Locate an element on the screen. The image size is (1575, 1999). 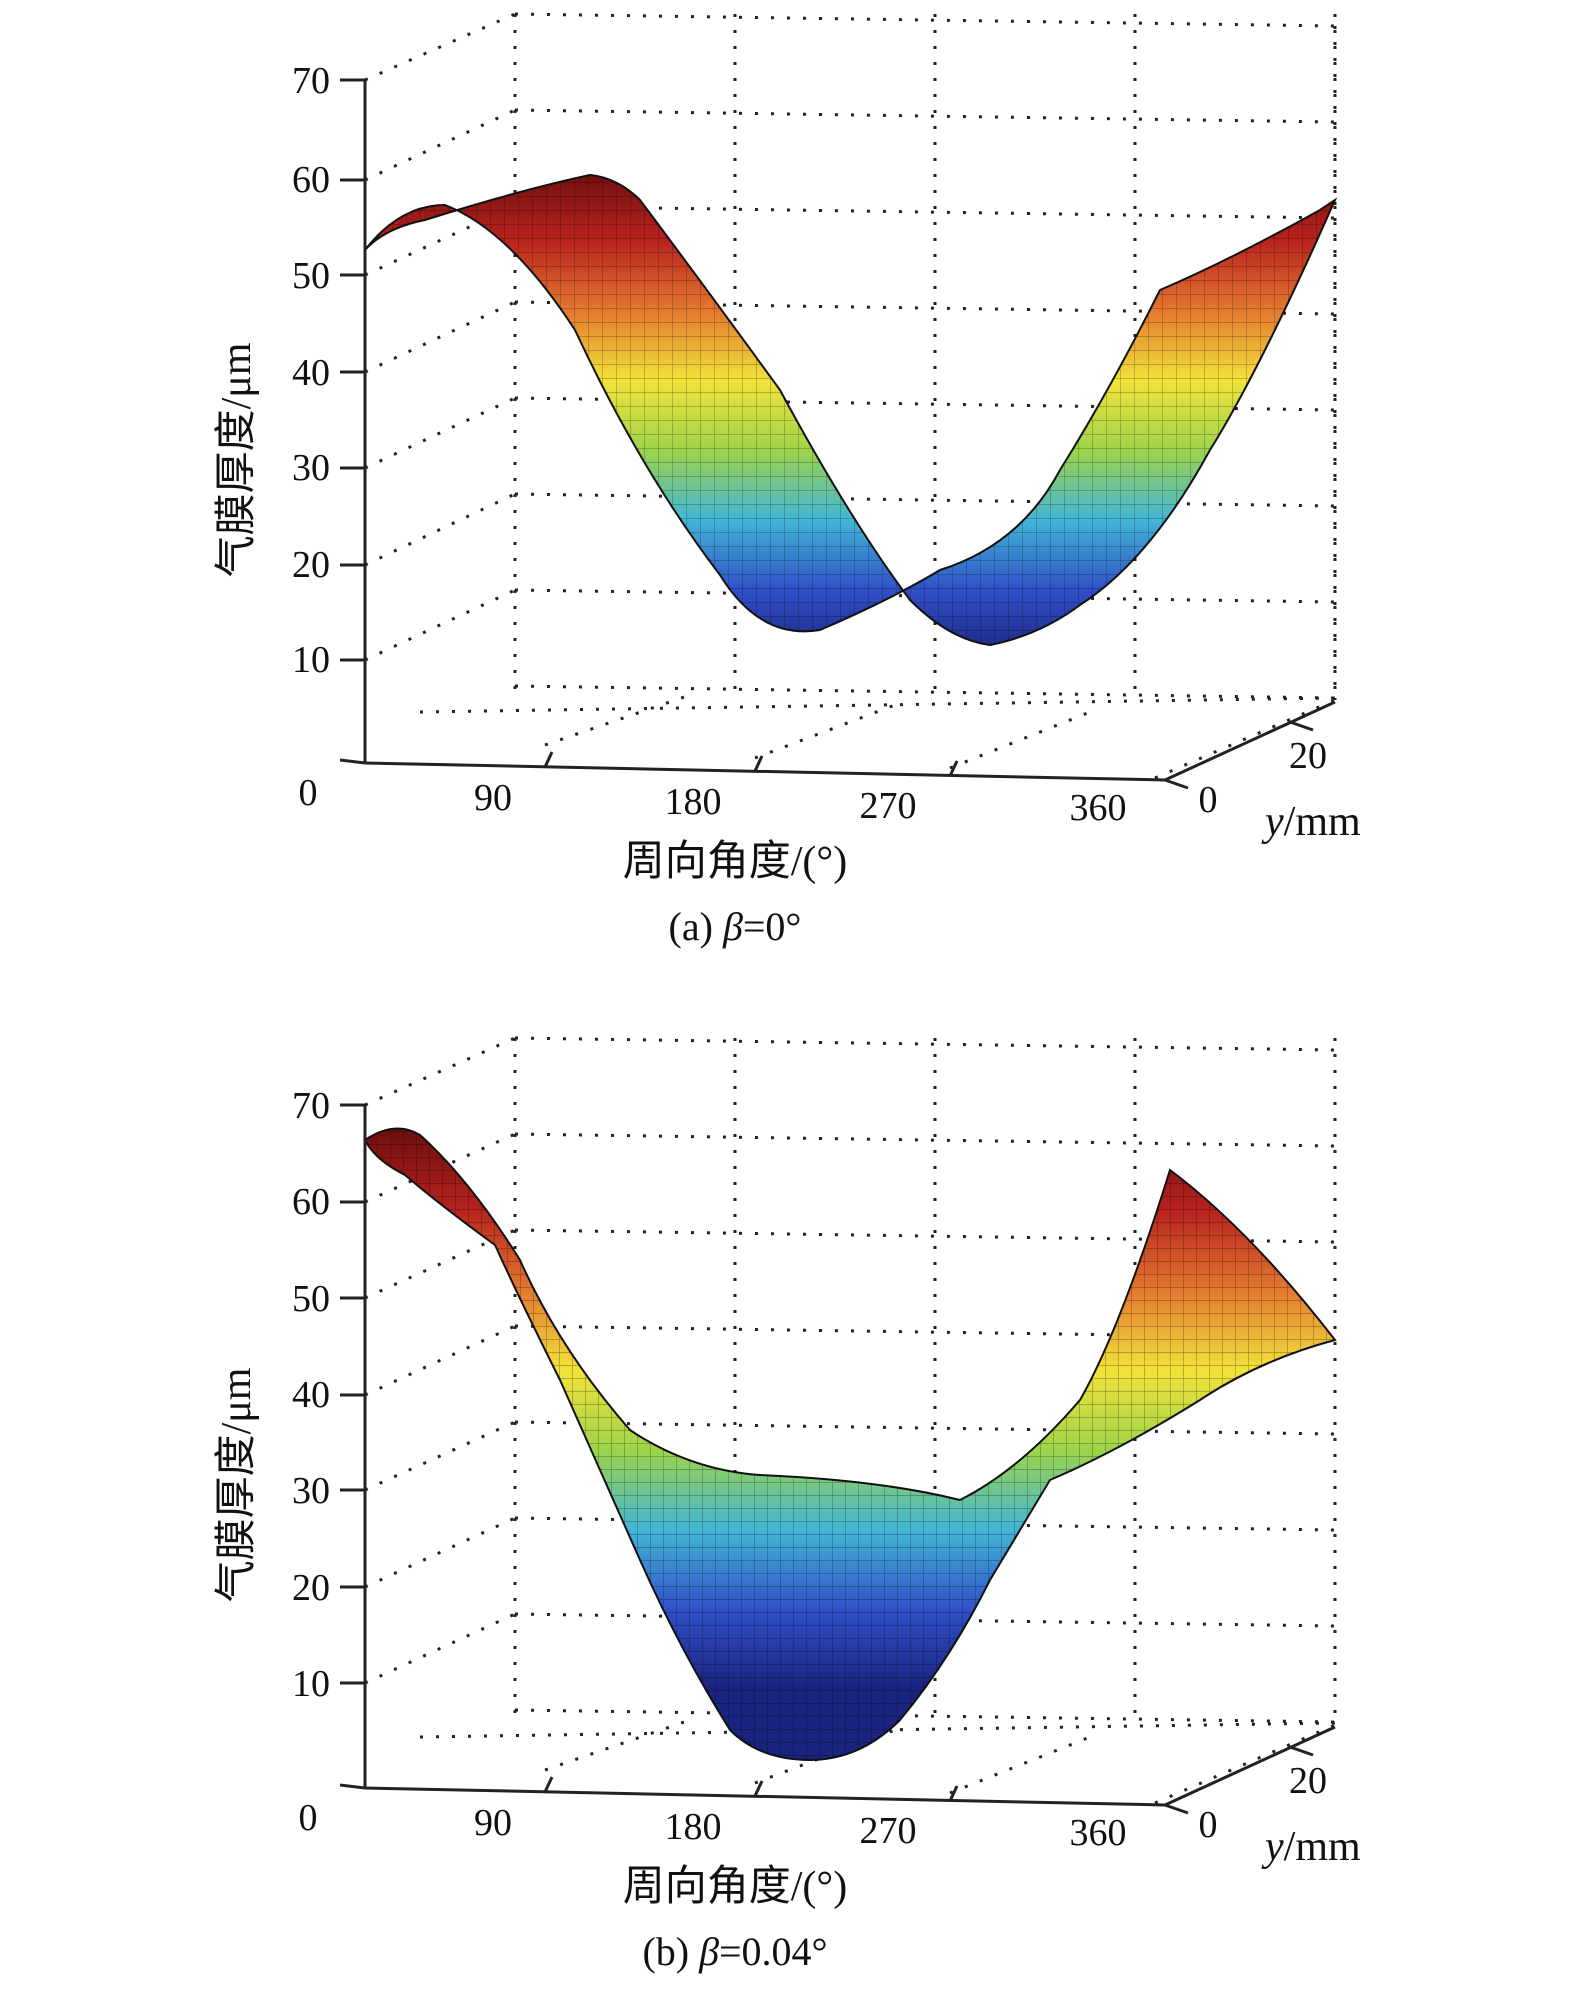
caption-b: (b) β=0.04° is located at coordinates (734, 1951).